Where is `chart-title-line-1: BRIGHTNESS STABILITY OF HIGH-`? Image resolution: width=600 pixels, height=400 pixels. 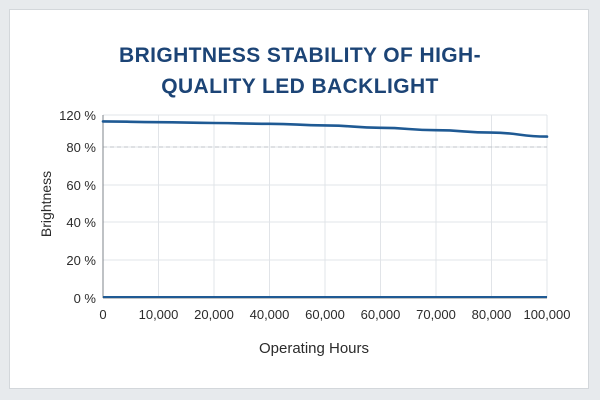 chart-title-line-1: BRIGHTNESS STABILITY OF HIGH- is located at coordinates (300, 55).